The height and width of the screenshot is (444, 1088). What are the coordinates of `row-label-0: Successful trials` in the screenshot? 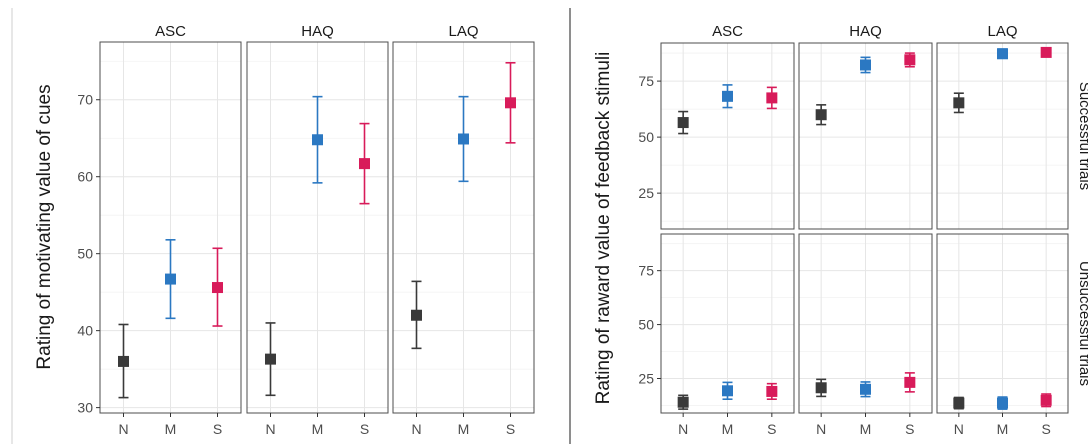 It's located at (1082, 136).